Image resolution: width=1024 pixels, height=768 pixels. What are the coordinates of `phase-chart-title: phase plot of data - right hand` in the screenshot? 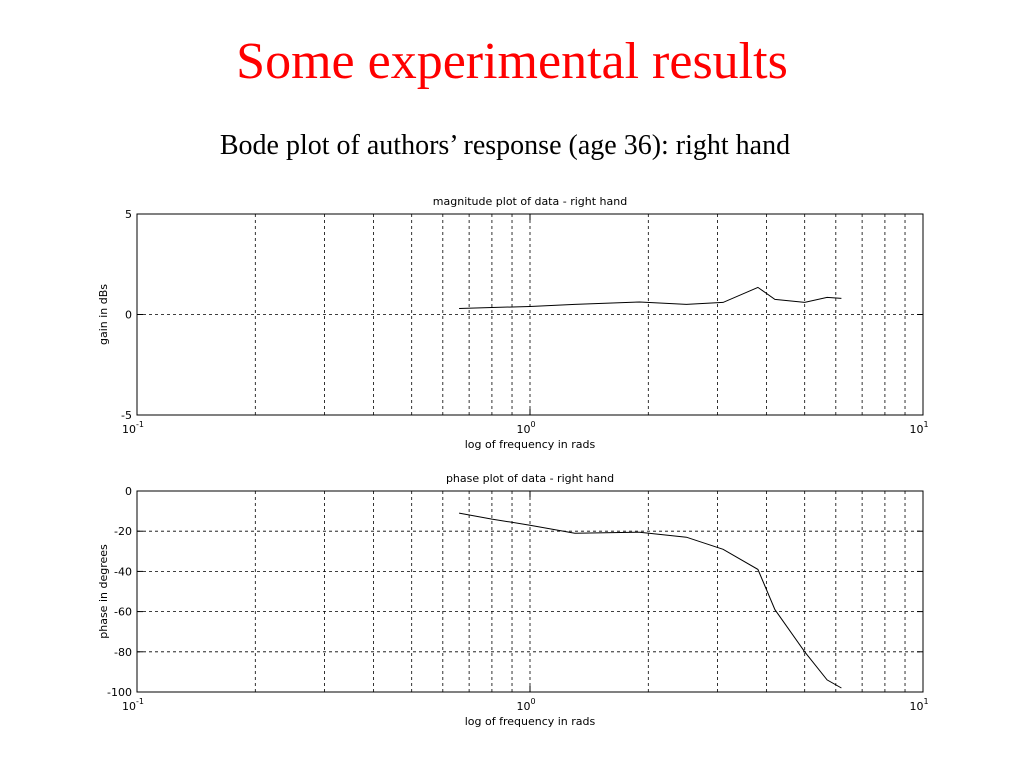 It's located at (530, 478).